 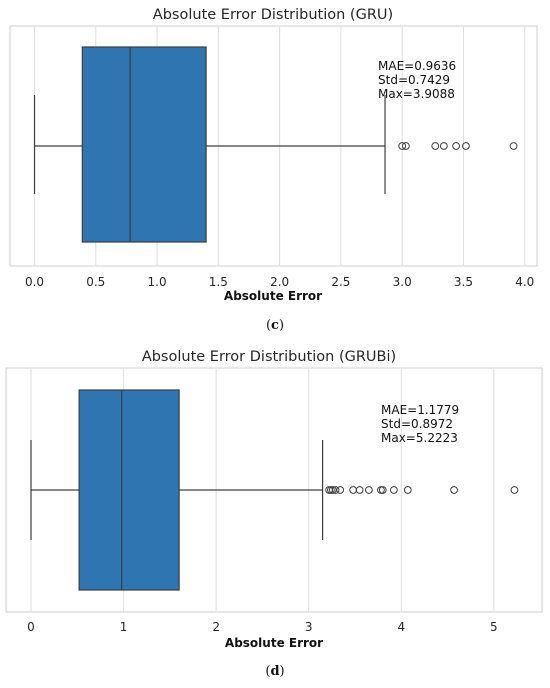 I want to click on x-tick-label: 2.5, so click(x=340, y=282).